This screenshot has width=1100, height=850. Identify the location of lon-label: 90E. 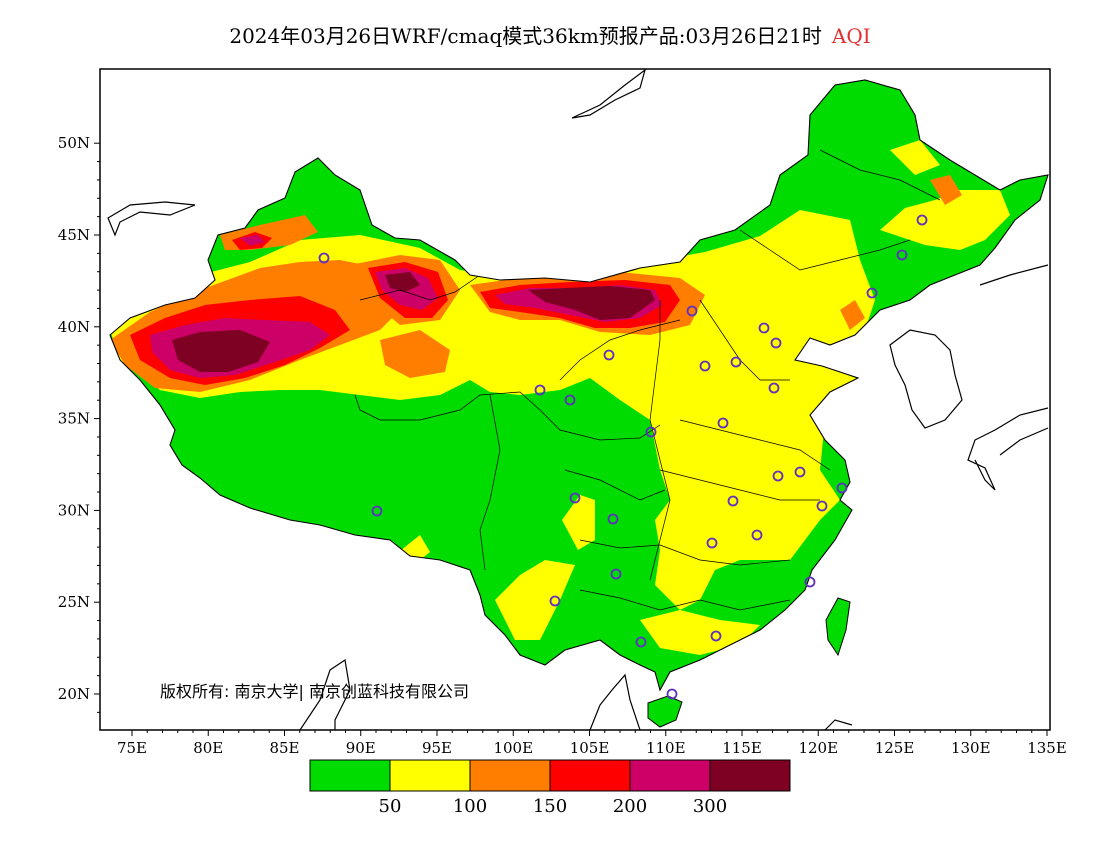
(361, 748).